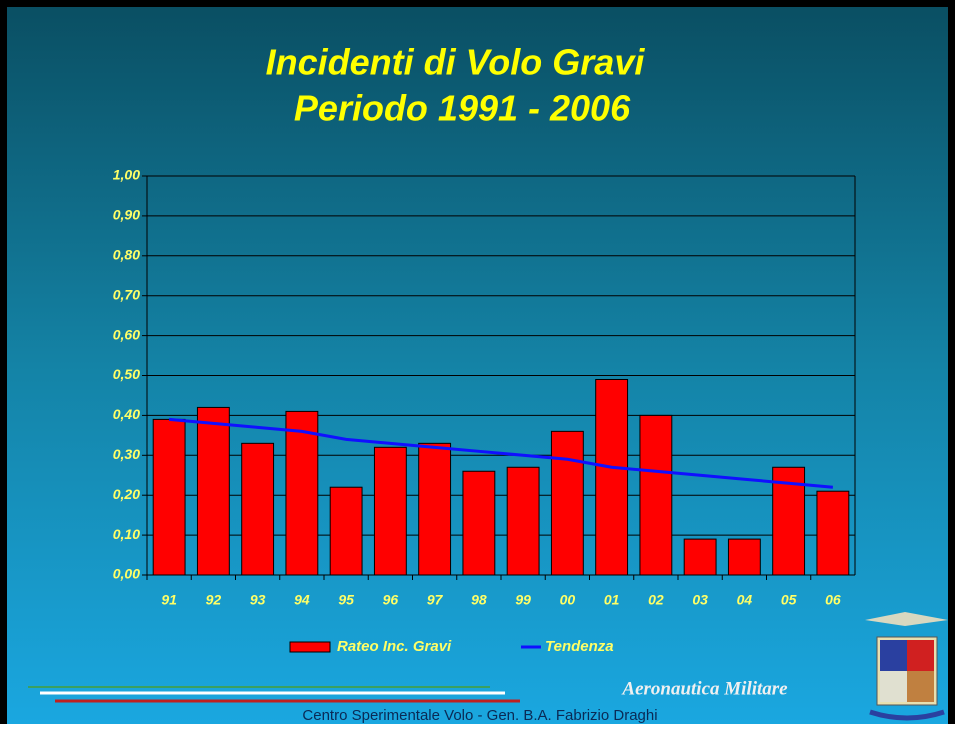 The width and height of the screenshot is (955, 729). I want to click on x-tick-label: 92, so click(214, 600).